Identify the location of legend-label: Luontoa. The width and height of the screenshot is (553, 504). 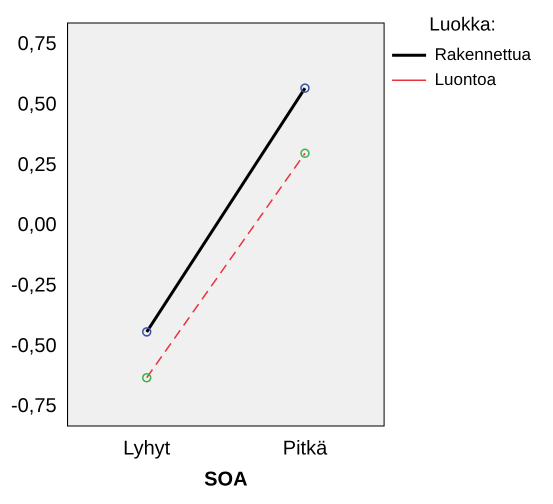
(465, 79).